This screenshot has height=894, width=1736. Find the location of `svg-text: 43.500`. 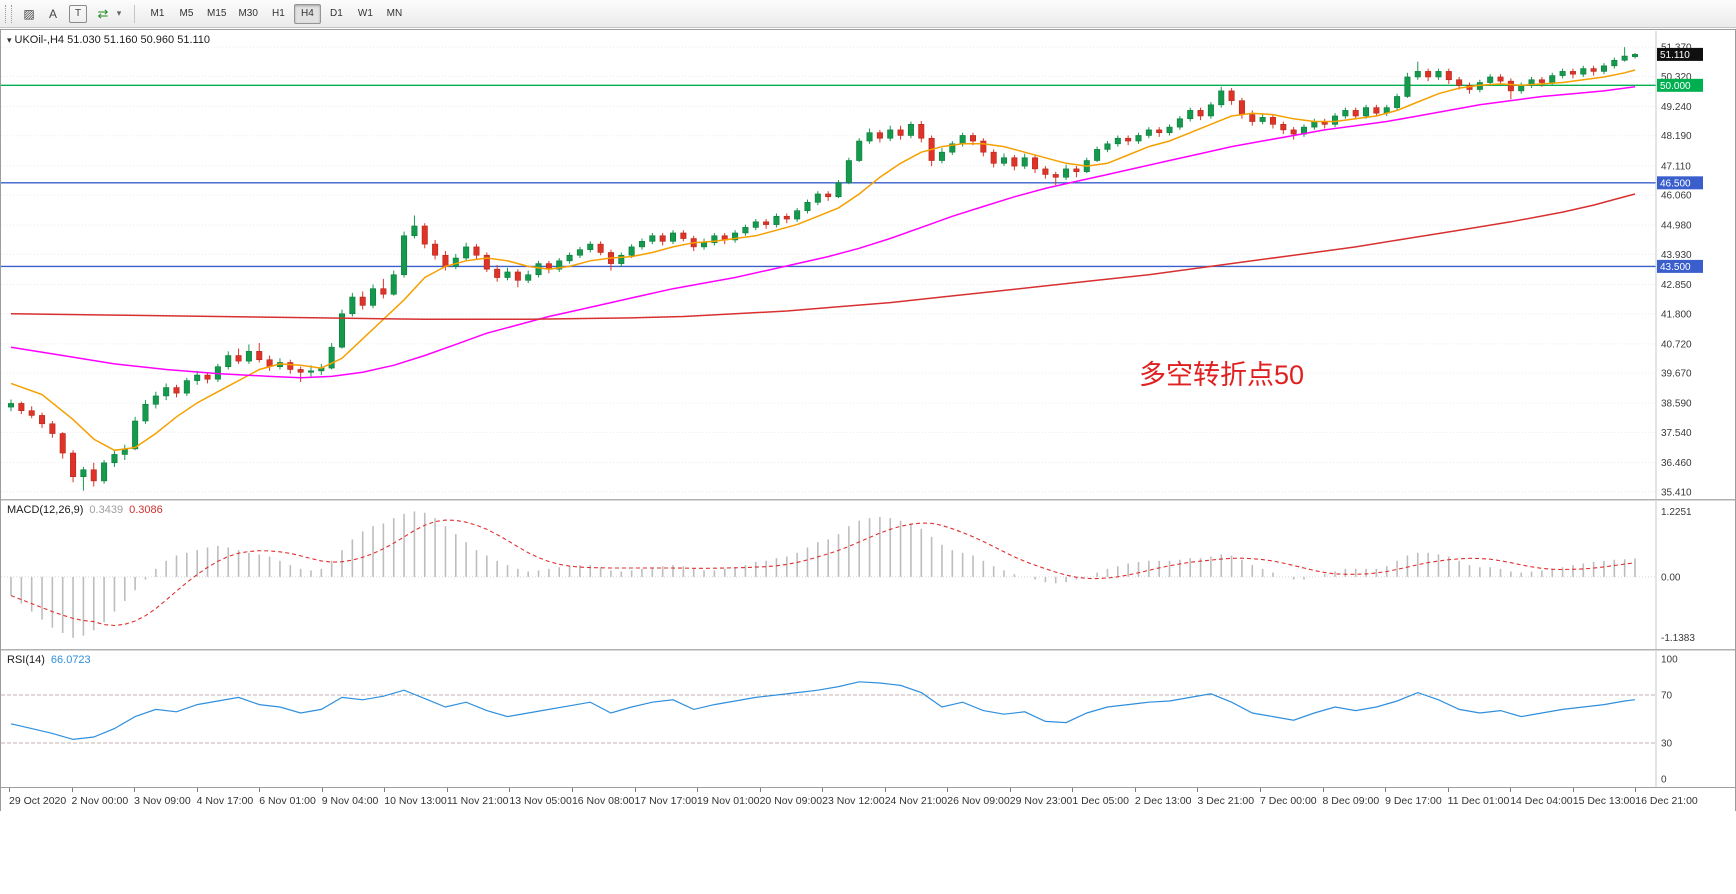

svg-text: 43.500 is located at coordinates (1675, 267).